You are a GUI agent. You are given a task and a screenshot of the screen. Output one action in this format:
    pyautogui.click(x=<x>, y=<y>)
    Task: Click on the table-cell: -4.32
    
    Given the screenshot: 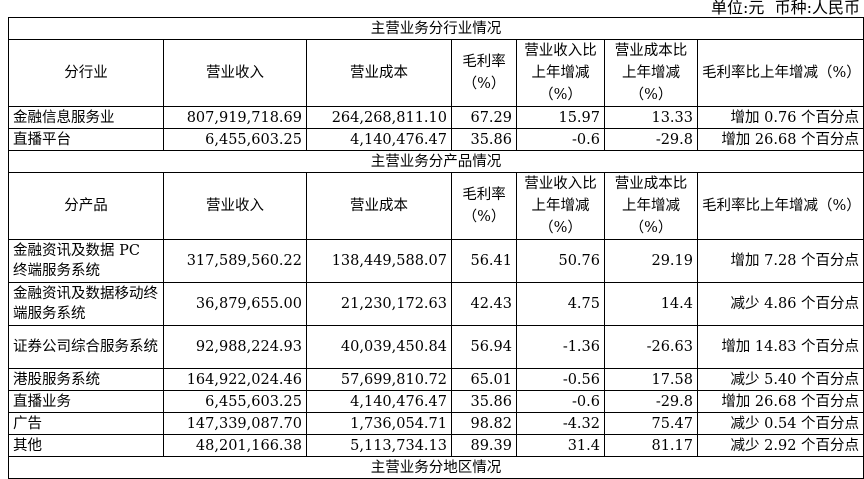 What is the action you would take?
    pyautogui.click(x=560, y=423)
    